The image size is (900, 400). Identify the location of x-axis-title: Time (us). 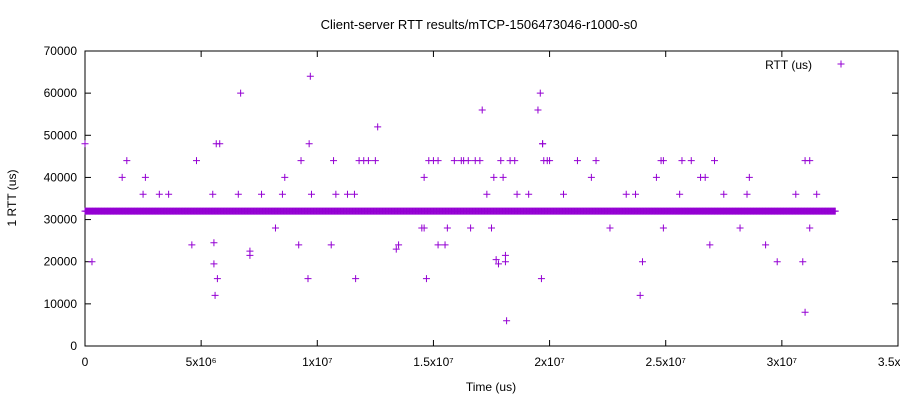
(491, 387).